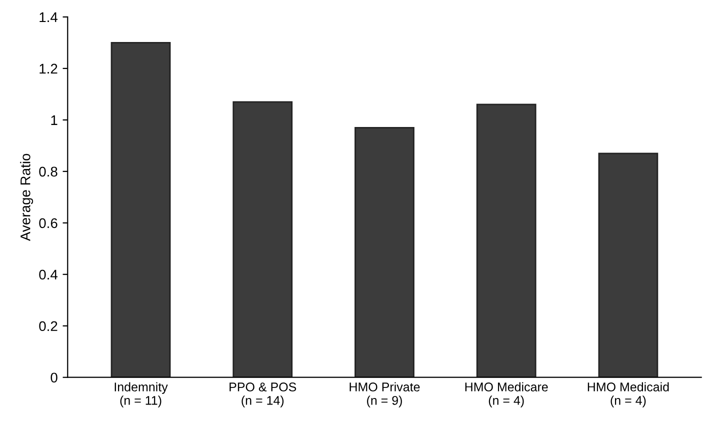 Image resolution: width=712 pixels, height=424 pixels. I want to click on y-tick-label: 0.4, so click(48, 275).